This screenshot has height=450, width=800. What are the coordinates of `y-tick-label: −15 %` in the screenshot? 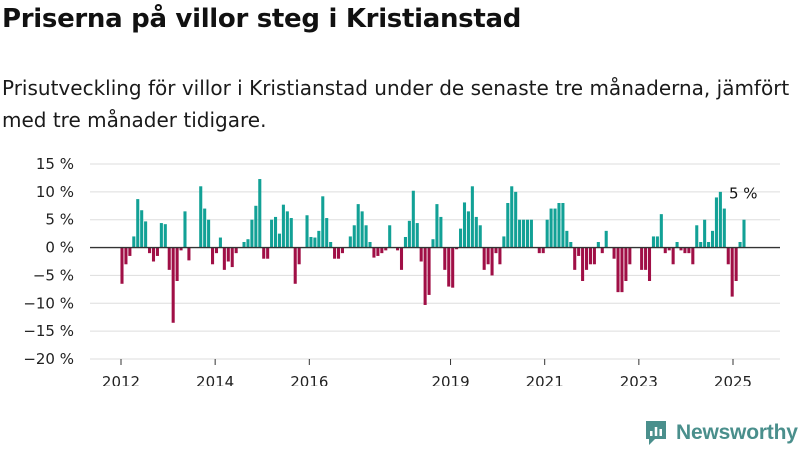 It's located at (48, 331).